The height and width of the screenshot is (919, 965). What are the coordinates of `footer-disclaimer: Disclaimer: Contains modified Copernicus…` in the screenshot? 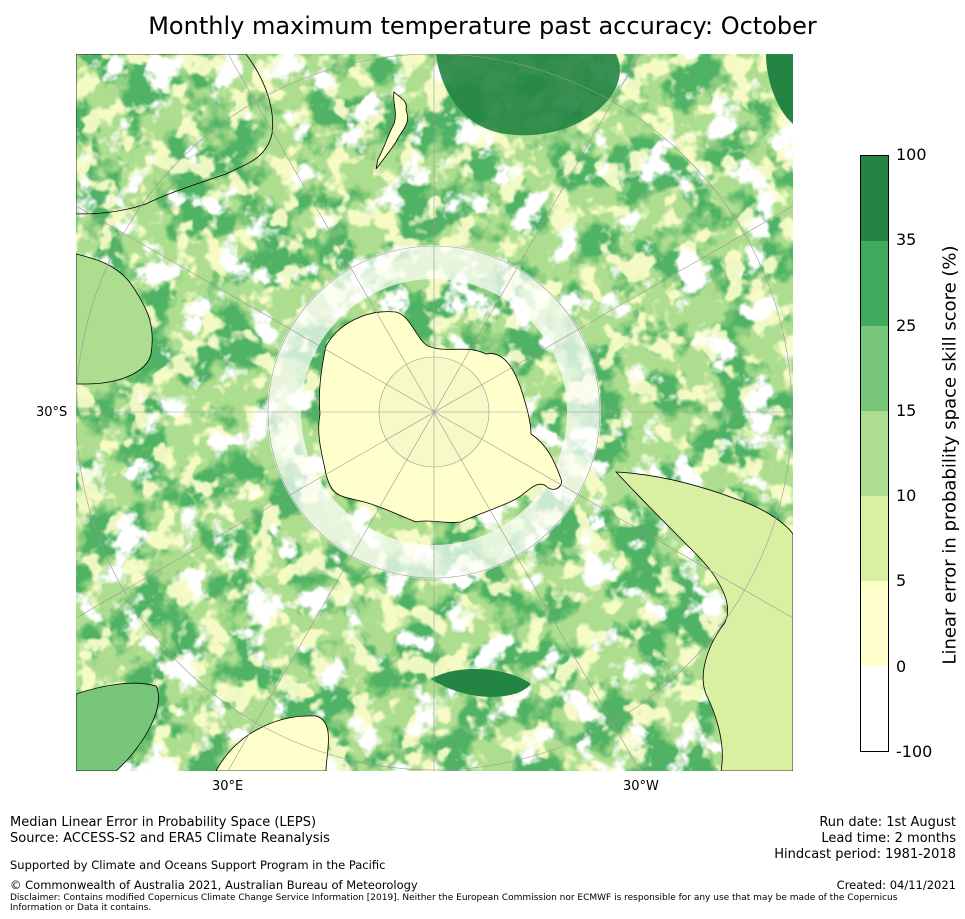 It's located at (475, 903).